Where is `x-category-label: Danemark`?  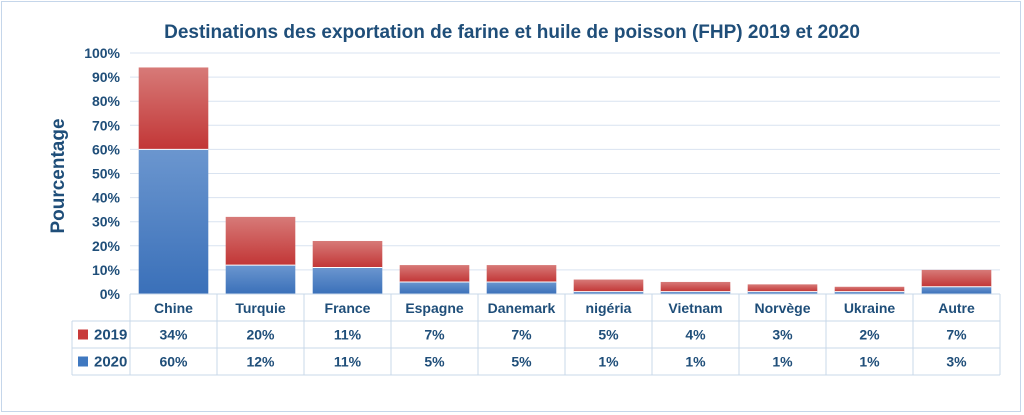 x-category-label: Danemark is located at coordinates (522, 308).